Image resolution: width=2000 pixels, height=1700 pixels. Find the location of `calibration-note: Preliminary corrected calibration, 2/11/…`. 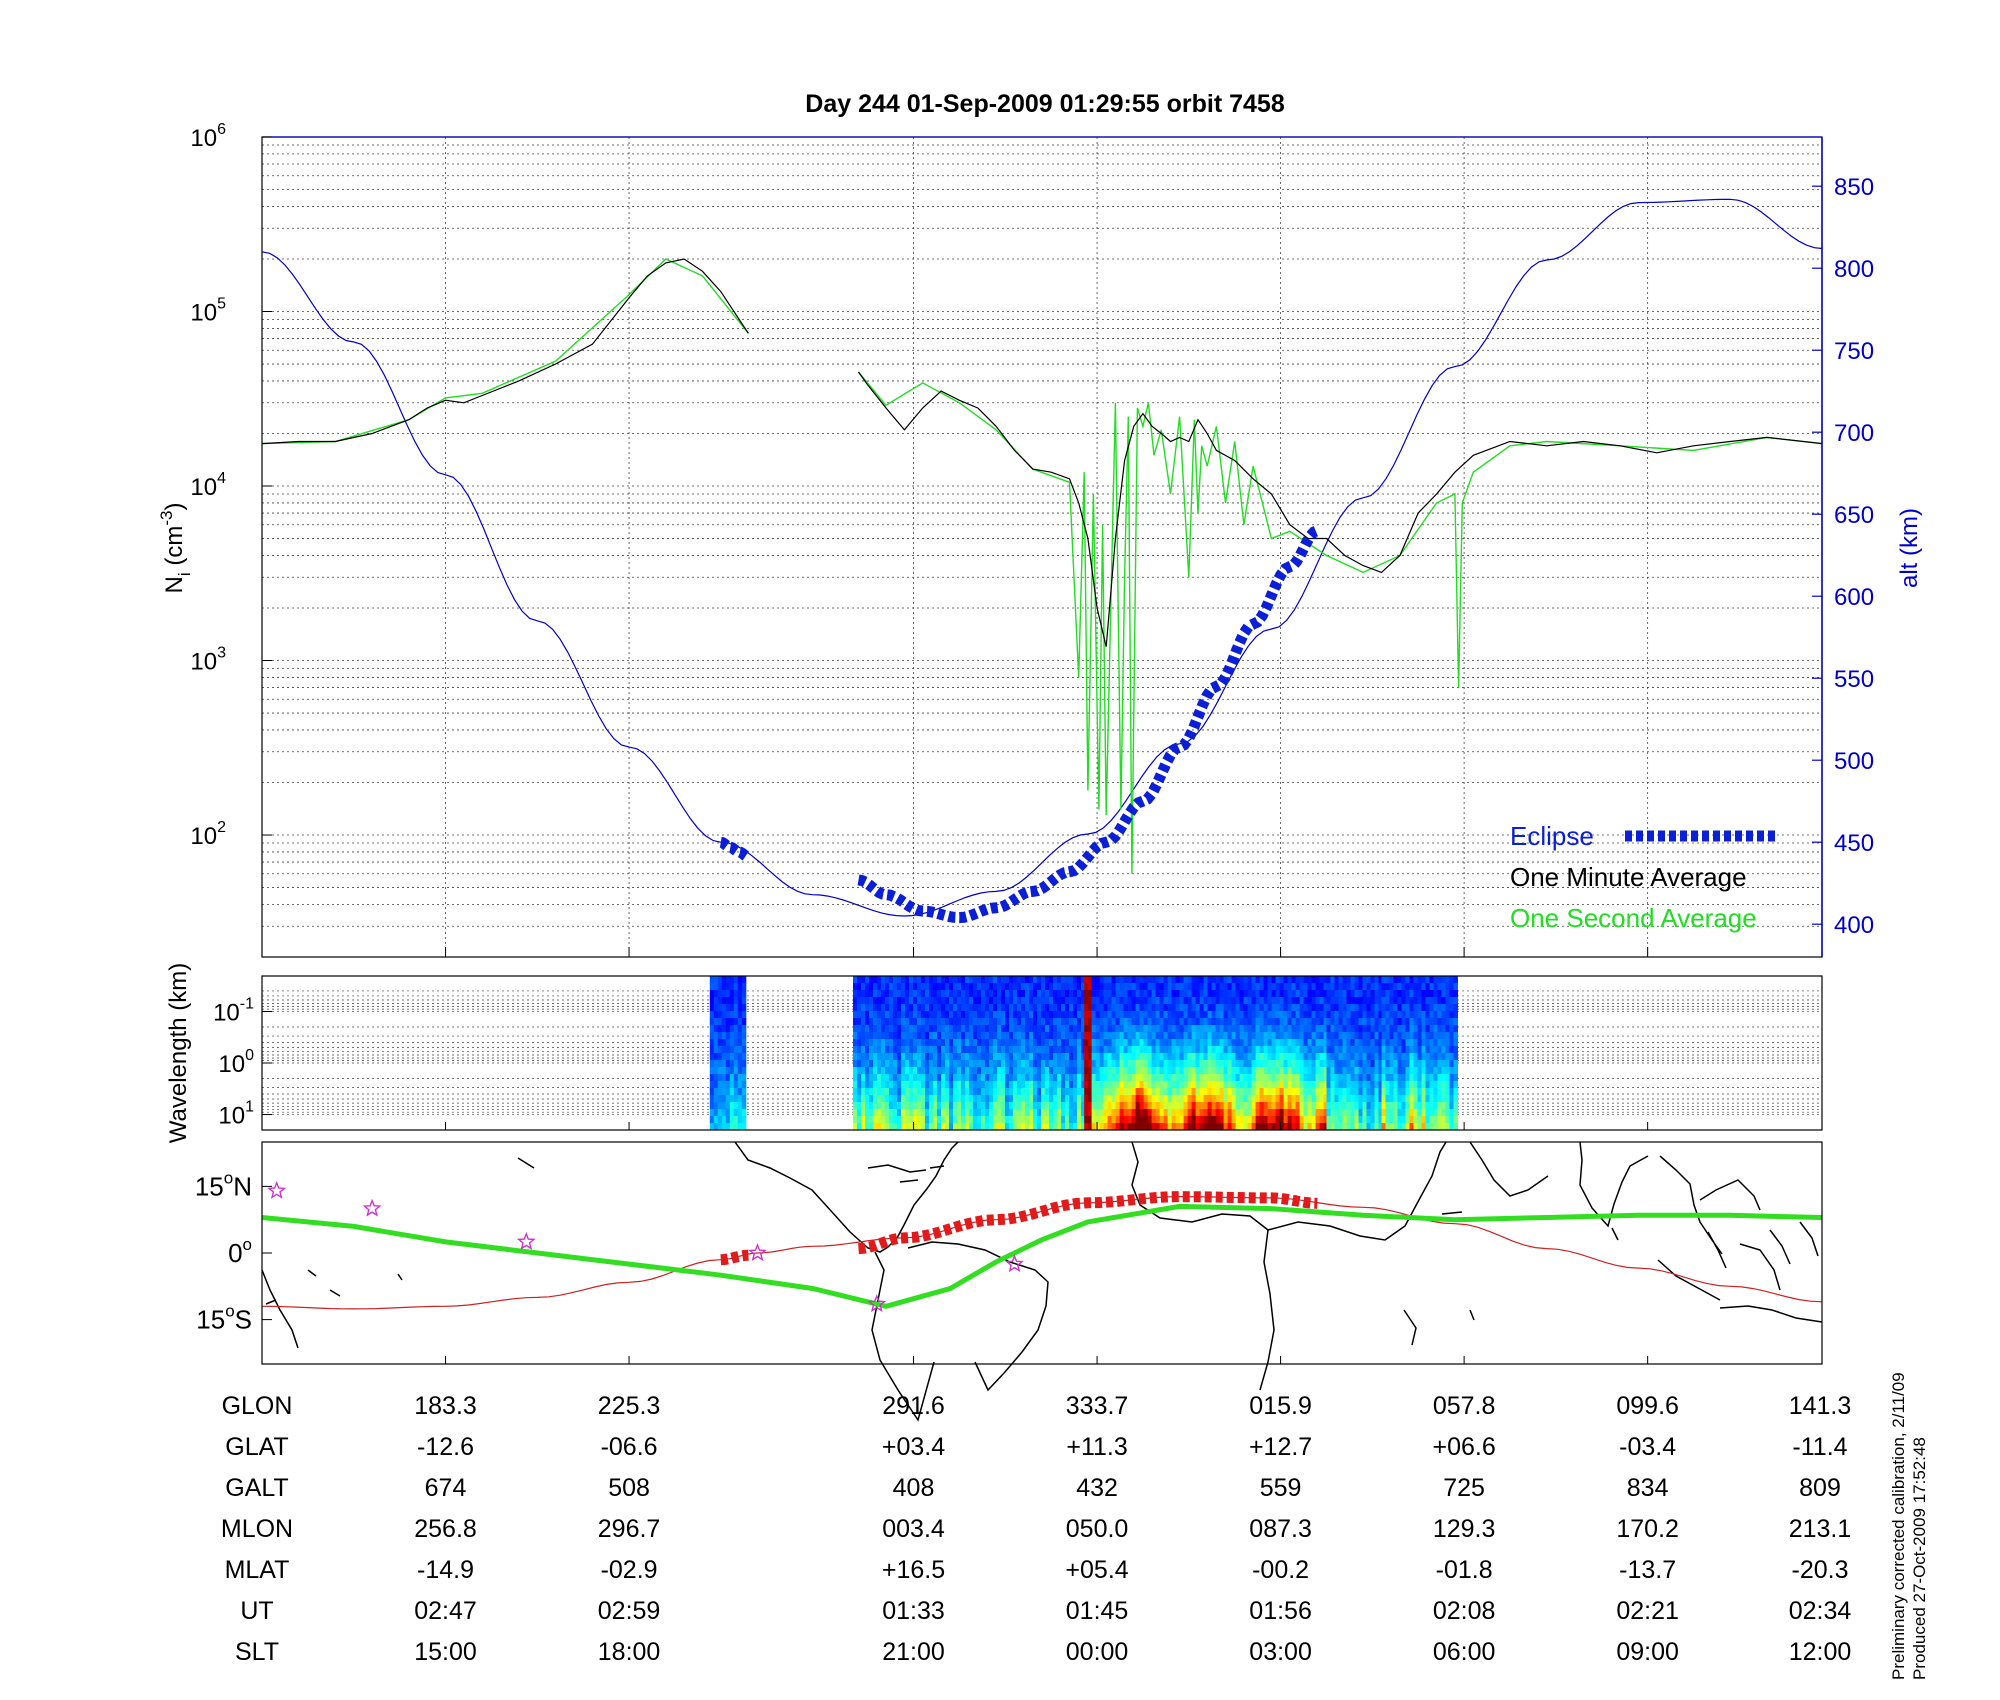

calibration-note: Preliminary corrected calibration, 2/11/… is located at coordinates (1898, 1526).